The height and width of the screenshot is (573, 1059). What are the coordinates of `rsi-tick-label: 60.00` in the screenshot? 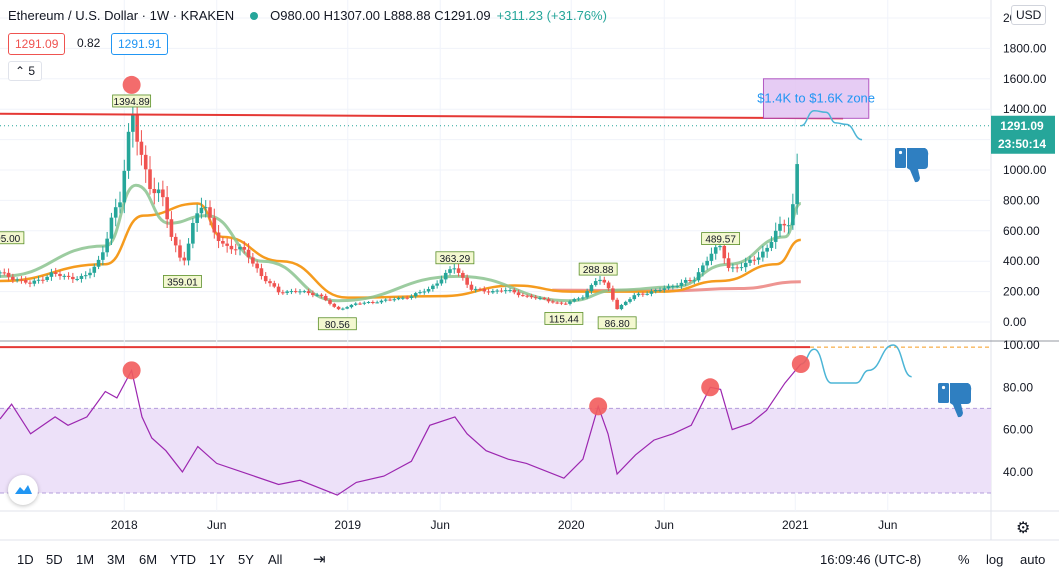 It's located at (1018, 430).